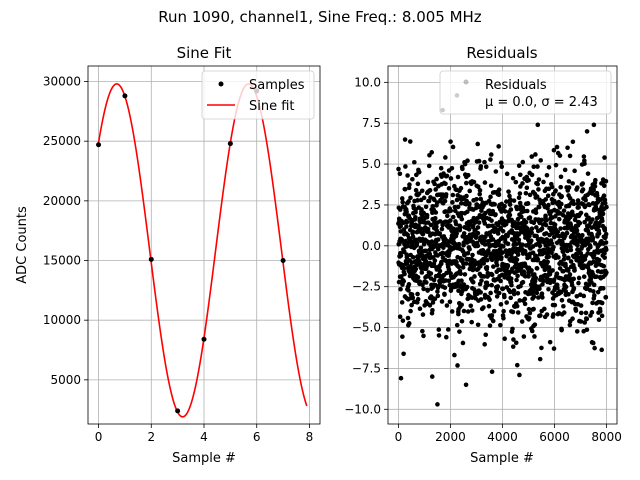 Image resolution: width=640 pixels, height=480 pixels. Describe the element at coordinates (65, 380) in the screenshot. I see `sine-fit-y-tick-label: 5000` at that location.